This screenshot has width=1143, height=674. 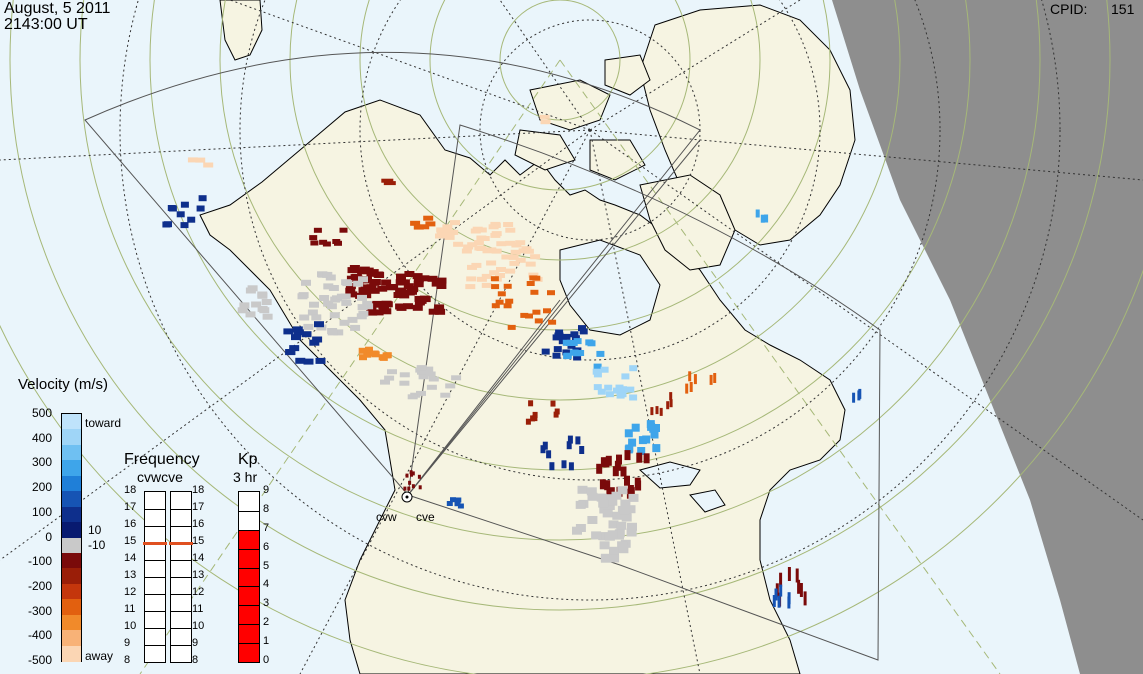 What do you see at coordinates (198, 592) in the screenshot?
I see `frequency-tick-label: 12` at bounding box center [198, 592].